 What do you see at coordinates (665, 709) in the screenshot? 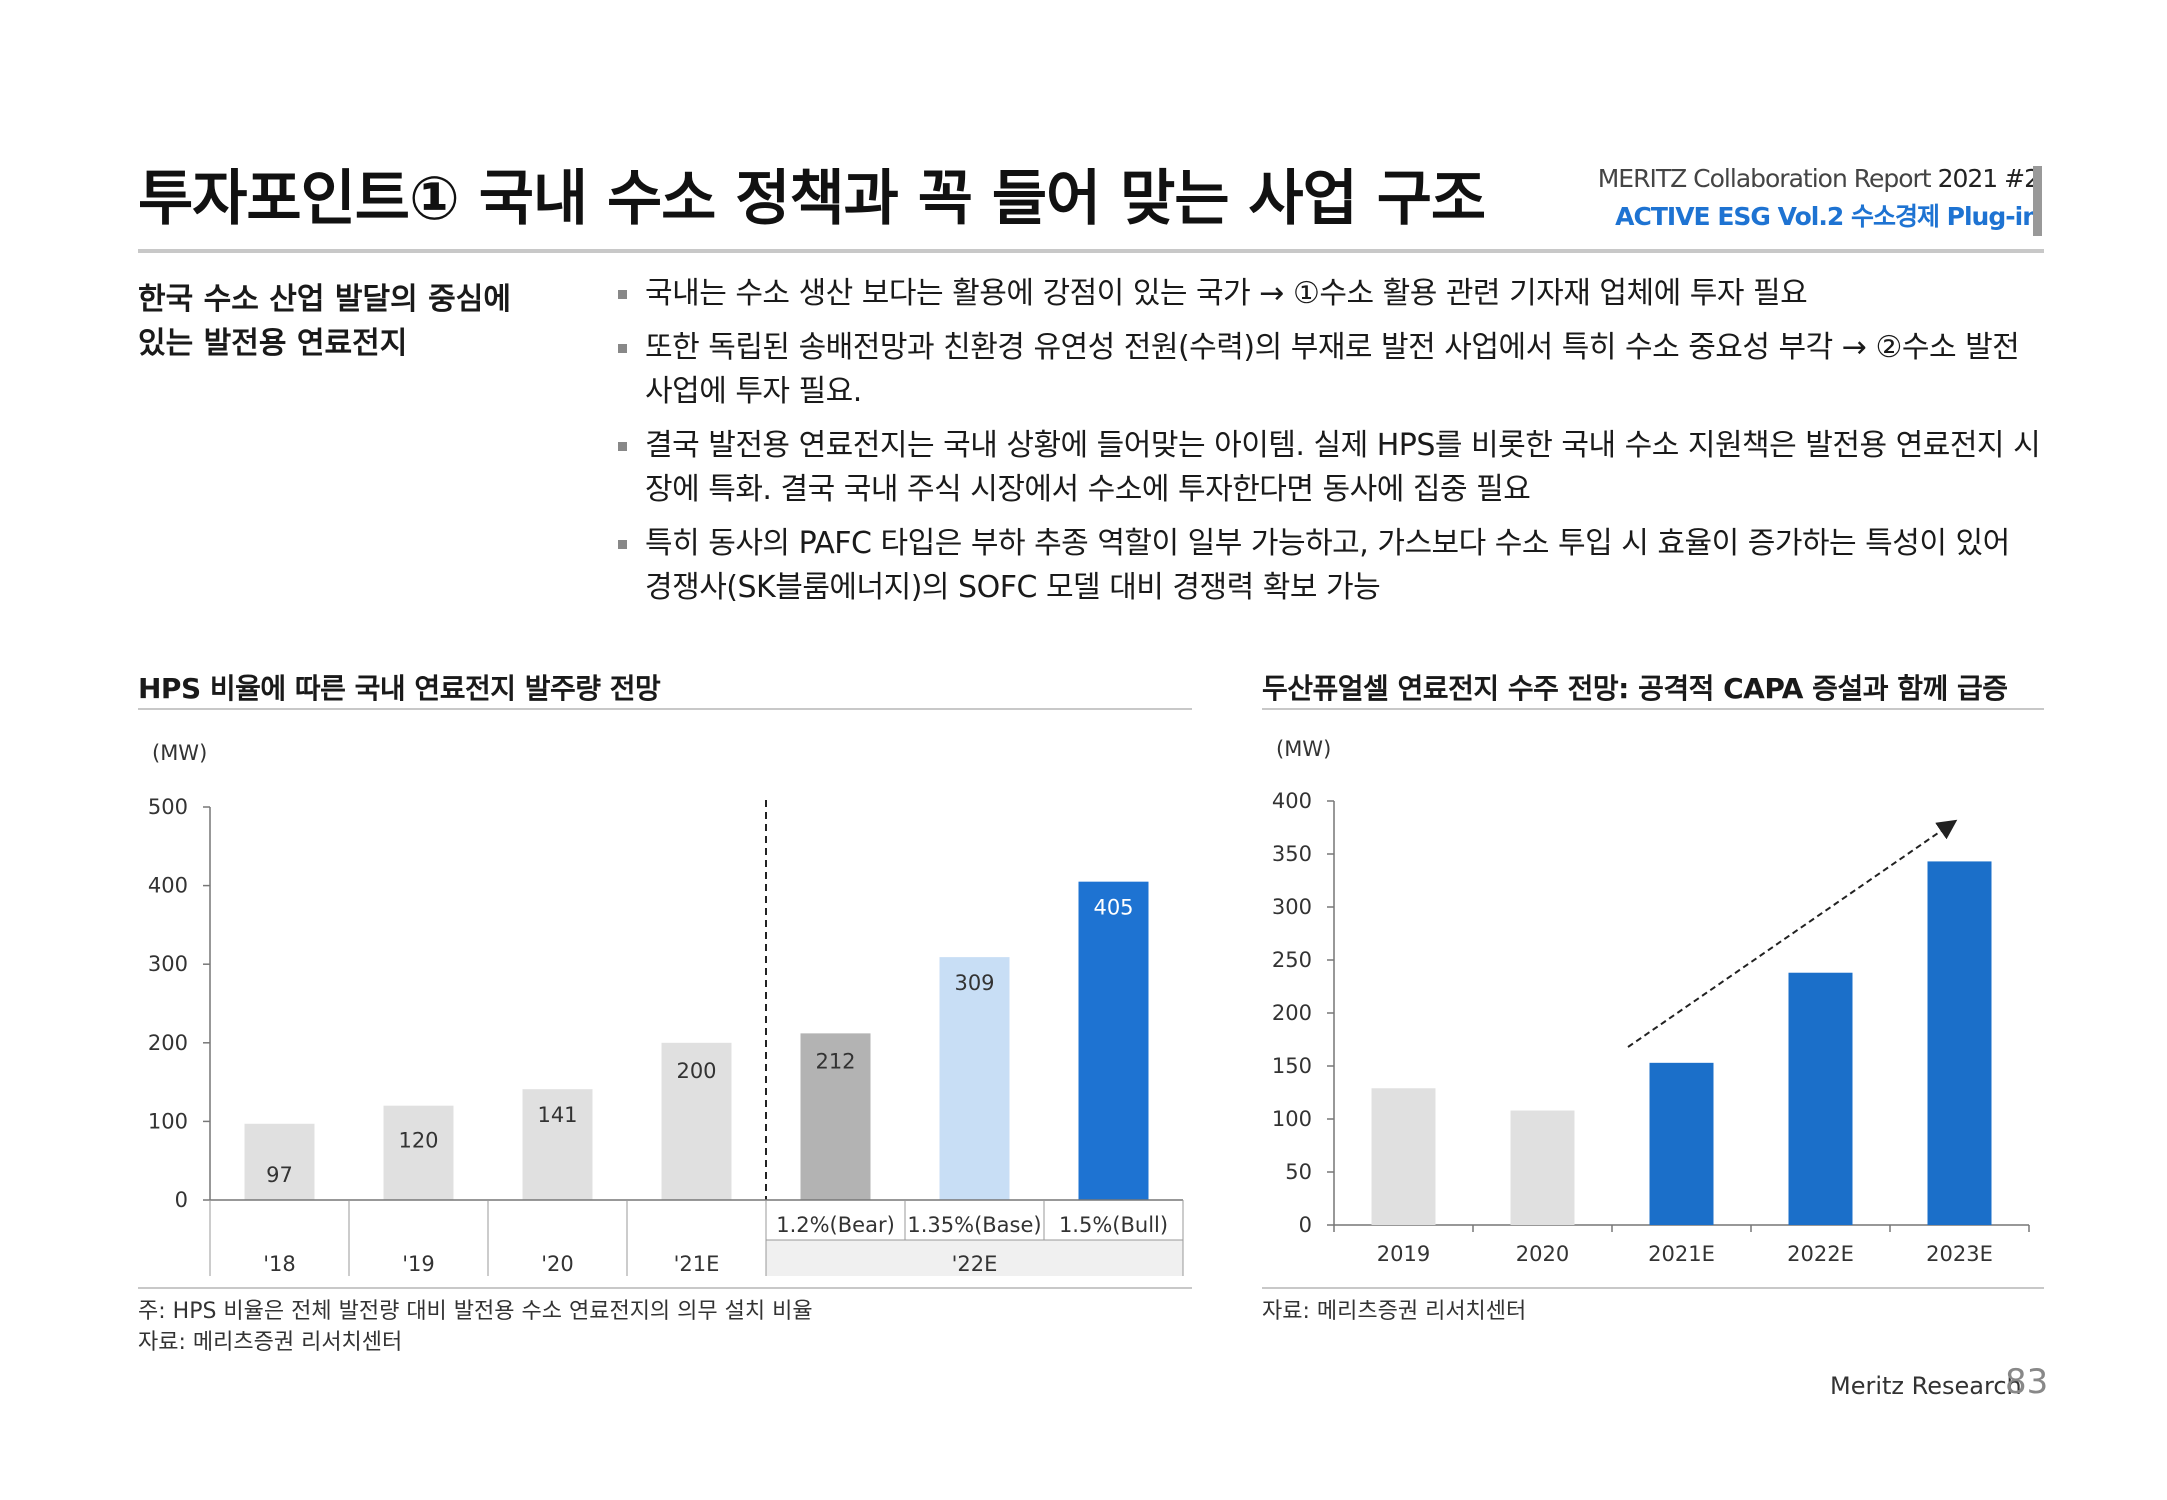
I see `chart1-title-rule` at bounding box center [665, 709].